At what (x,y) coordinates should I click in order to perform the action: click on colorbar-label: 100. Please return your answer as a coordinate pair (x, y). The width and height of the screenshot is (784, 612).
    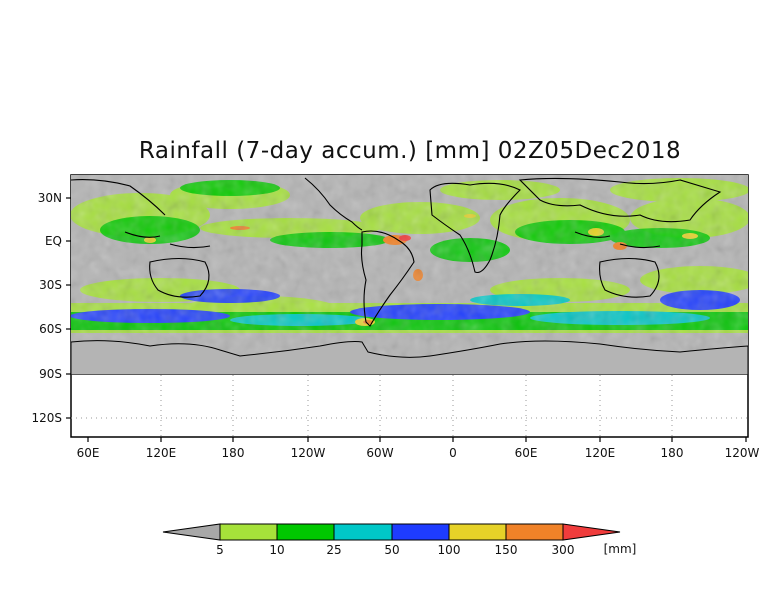
    Looking at the image, I should click on (449, 550).